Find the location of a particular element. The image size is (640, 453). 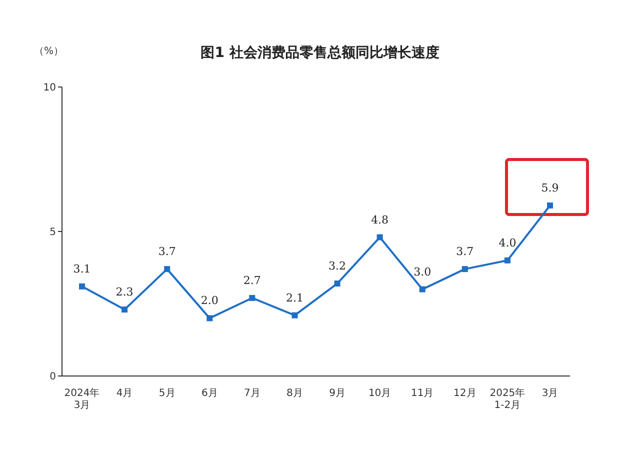

y-axis-title: （%） is located at coordinates (49, 51).